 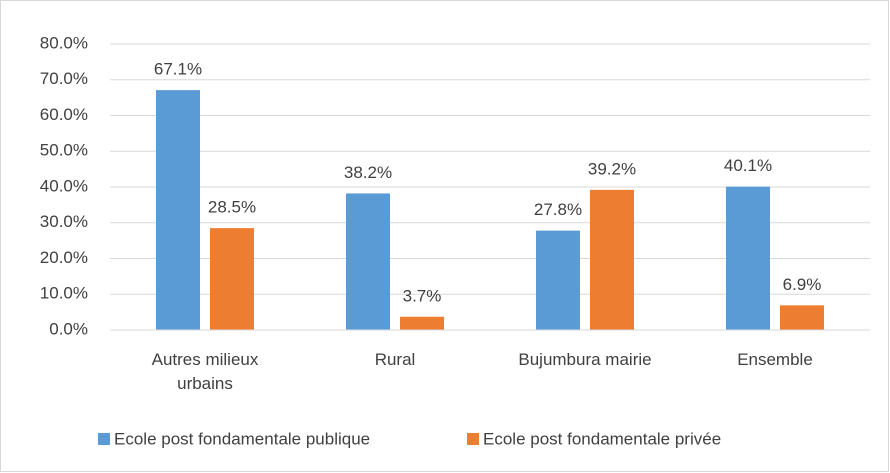 I want to click on y-tick-label: 0.0%, so click(x=68, y=328).